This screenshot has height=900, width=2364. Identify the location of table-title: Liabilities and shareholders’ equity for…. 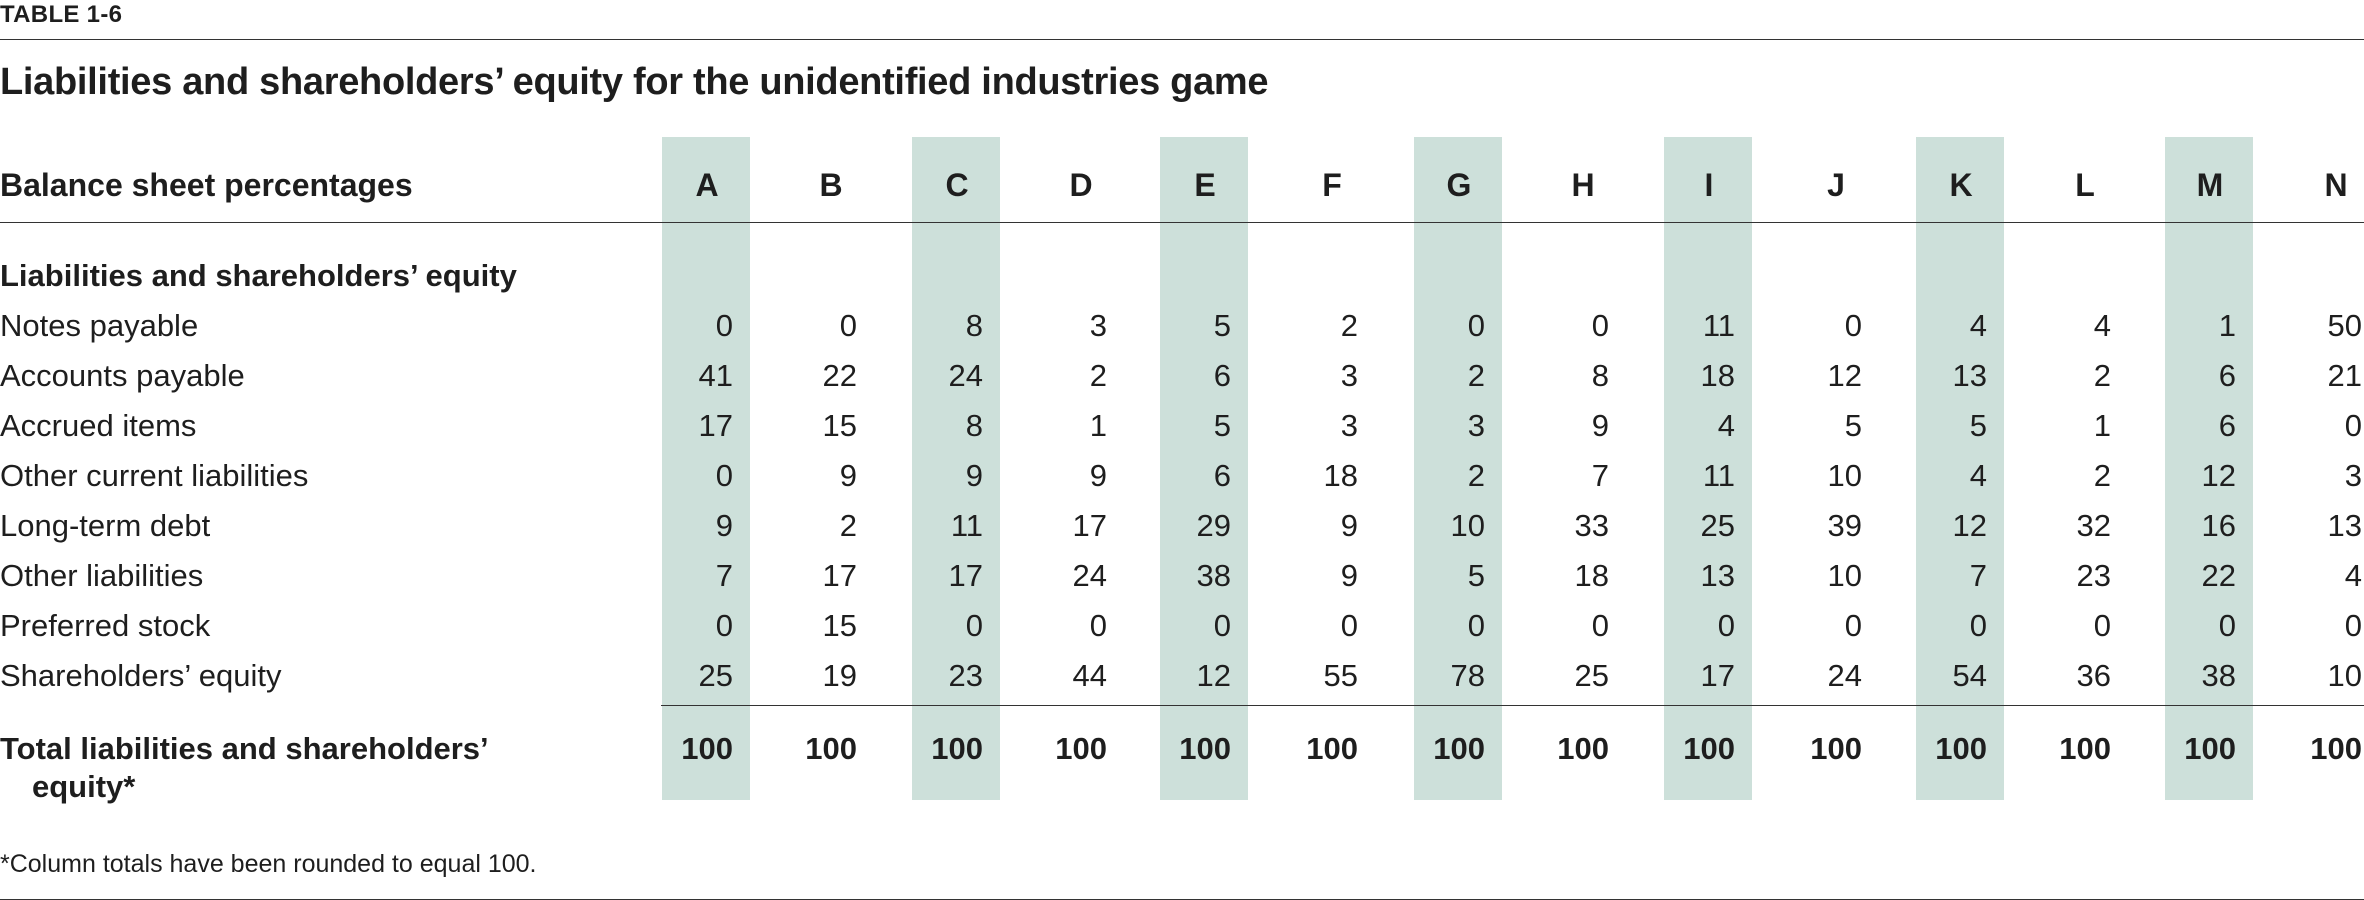
(634, 82).